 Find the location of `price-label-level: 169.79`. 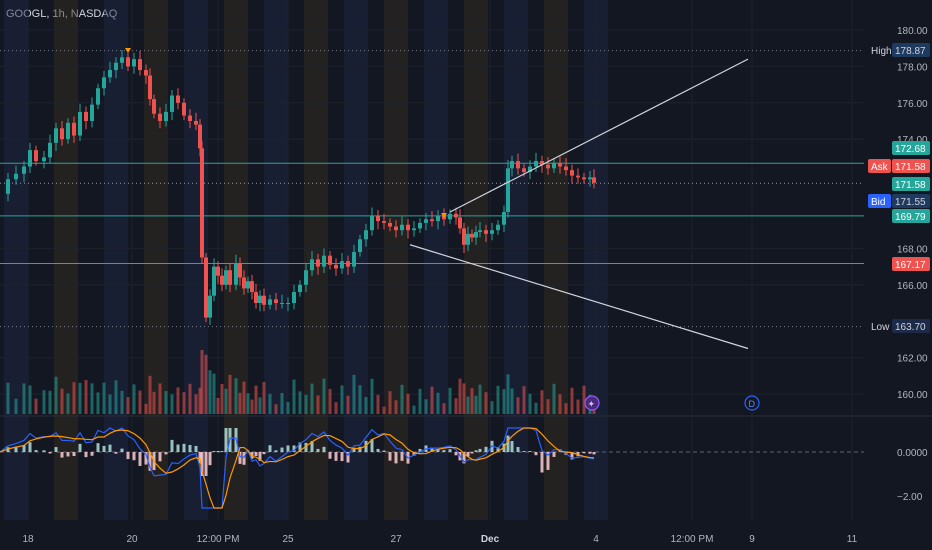

price-label-level: 169.79 is located at coordinates (911, 216).